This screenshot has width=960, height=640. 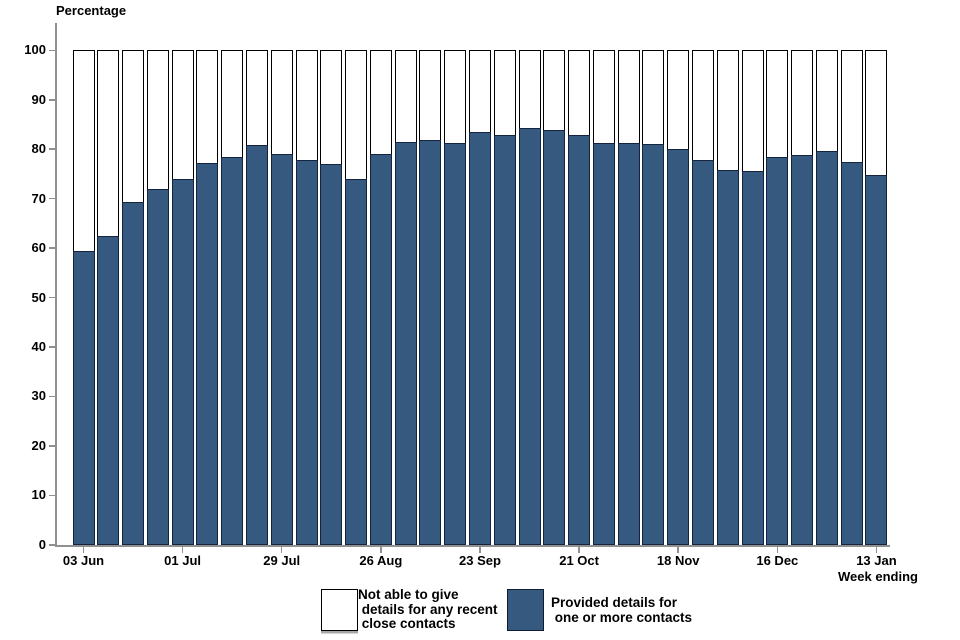 I want to click on x-tick-label: 03 Jun, so click(x=83, y=560).